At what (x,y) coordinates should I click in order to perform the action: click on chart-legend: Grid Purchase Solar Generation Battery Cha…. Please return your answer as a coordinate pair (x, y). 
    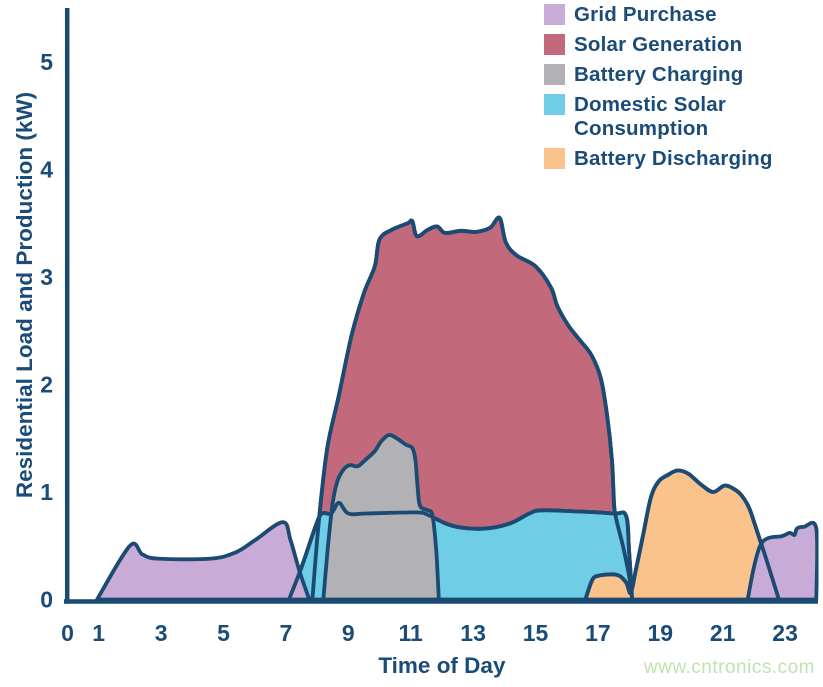
    Looking at the image, I should click on (678, 90).